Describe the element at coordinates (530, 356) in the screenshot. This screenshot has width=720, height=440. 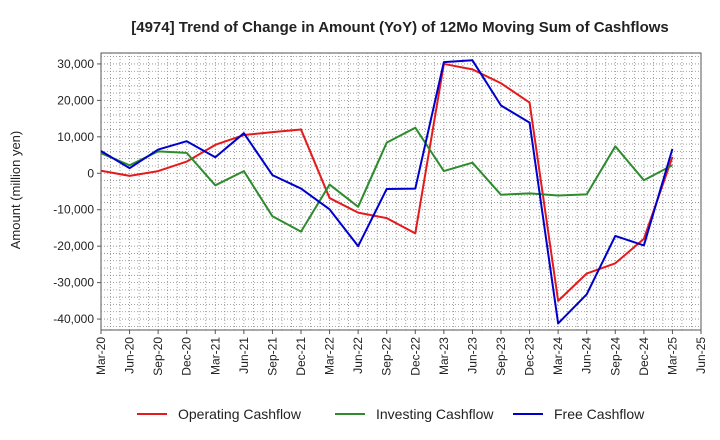
I see `x-tick-label: Dec-23` at that location.